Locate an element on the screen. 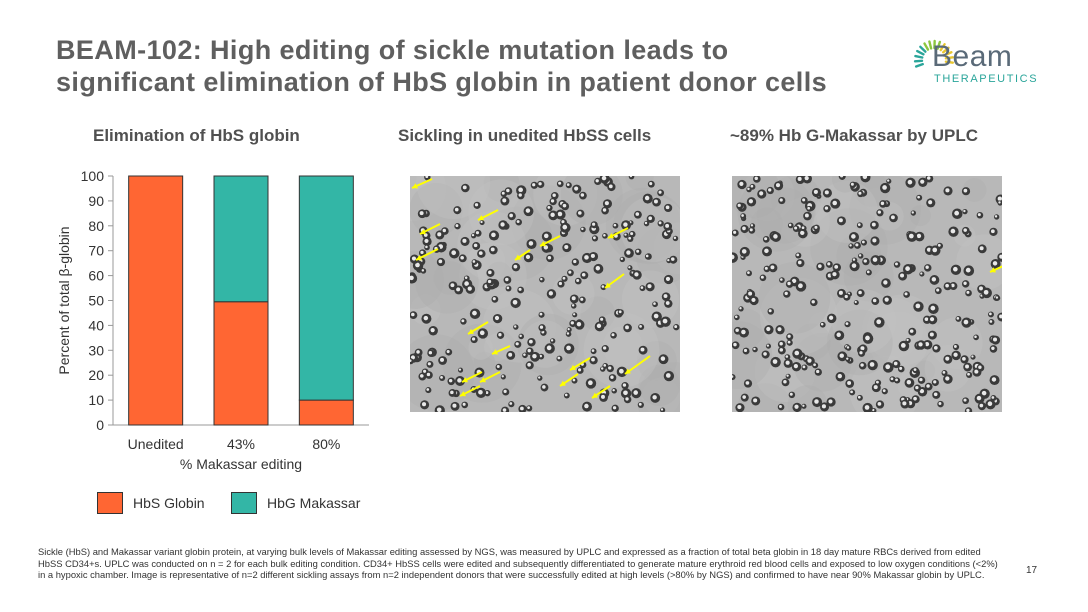  micrograph-unedited is located at coordinates (545, 294).